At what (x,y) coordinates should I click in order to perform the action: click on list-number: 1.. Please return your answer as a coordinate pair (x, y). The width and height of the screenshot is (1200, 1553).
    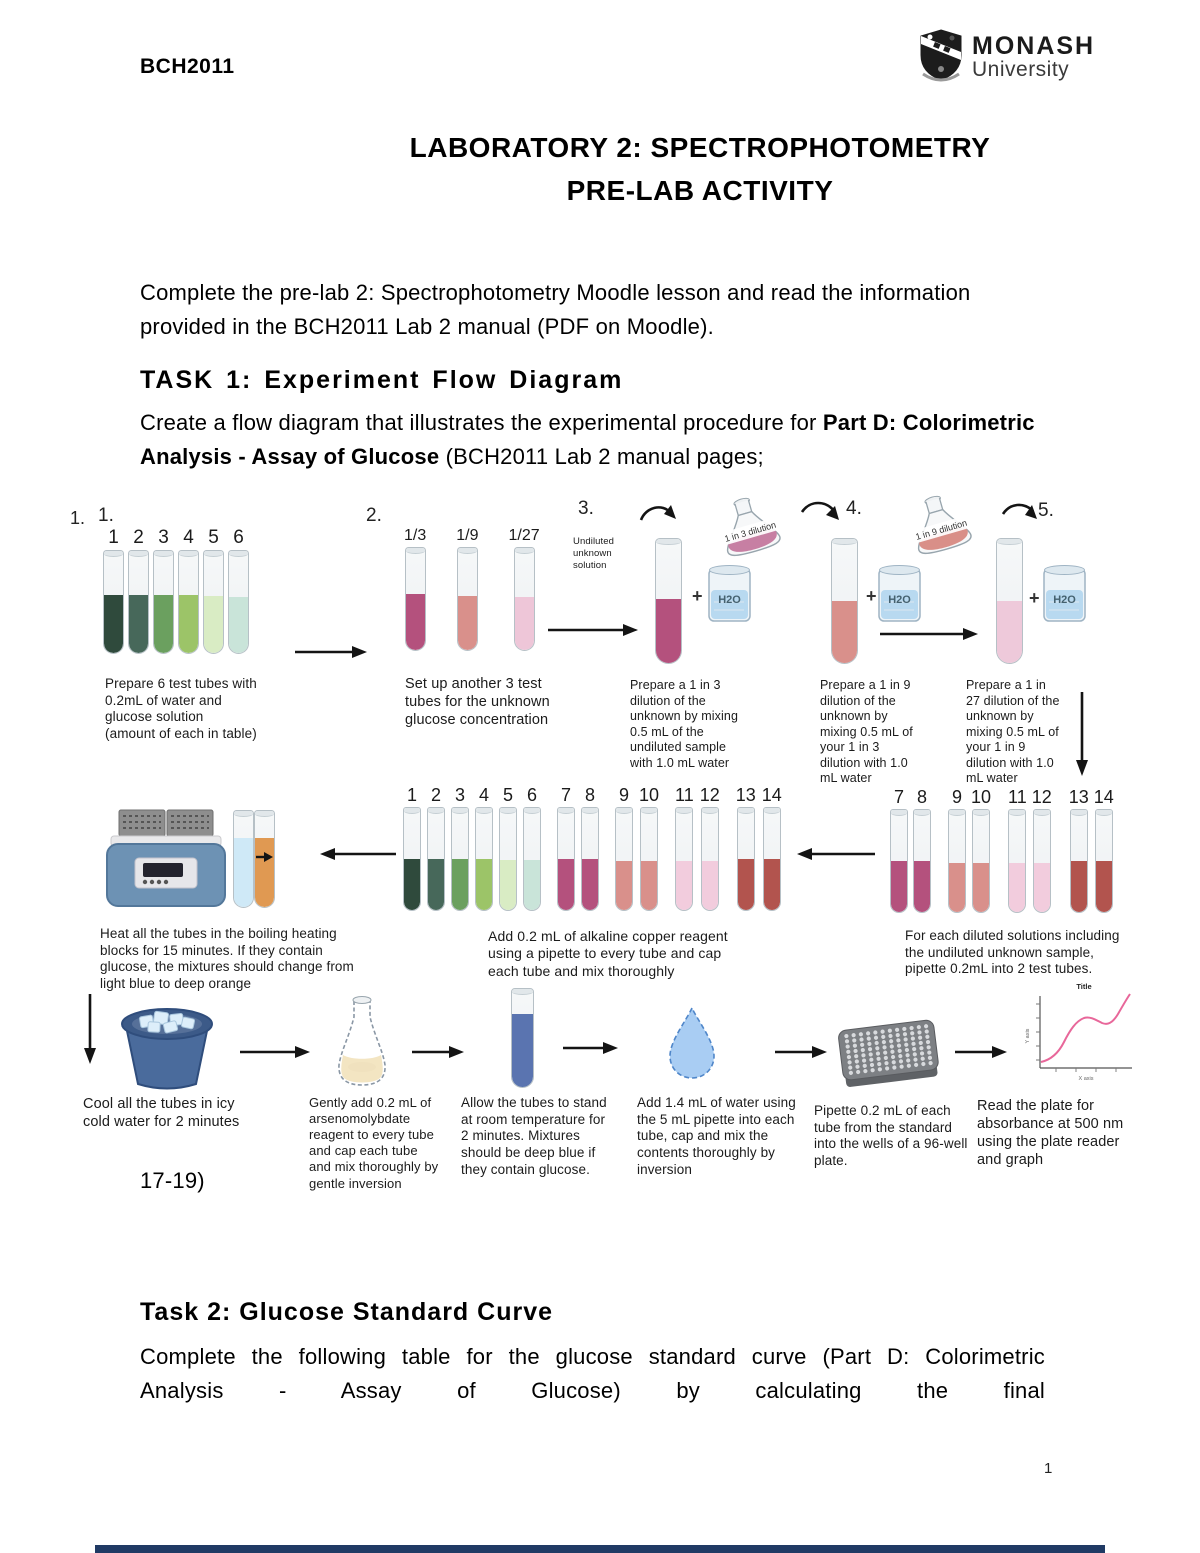
    Looking at the image, I should click on (78, 518).